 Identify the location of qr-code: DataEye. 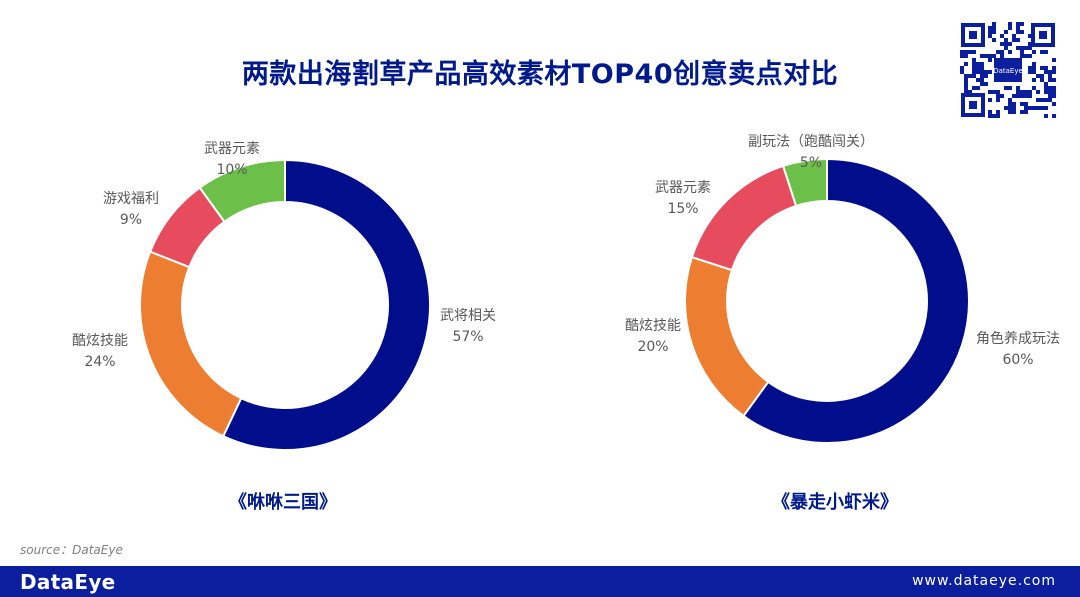
(1008, 70).